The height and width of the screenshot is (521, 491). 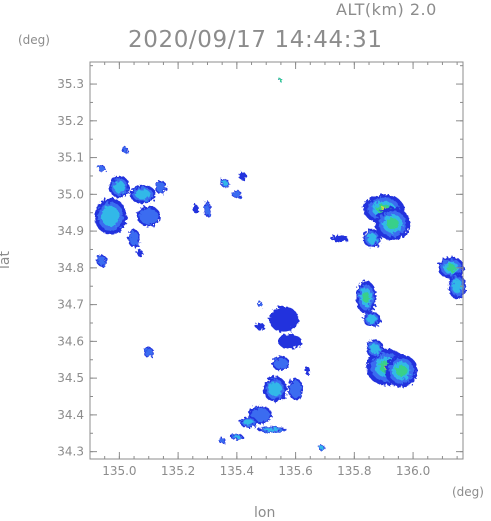 I want to click on y-tick-label: 35.1, so click(x=70, y=158).